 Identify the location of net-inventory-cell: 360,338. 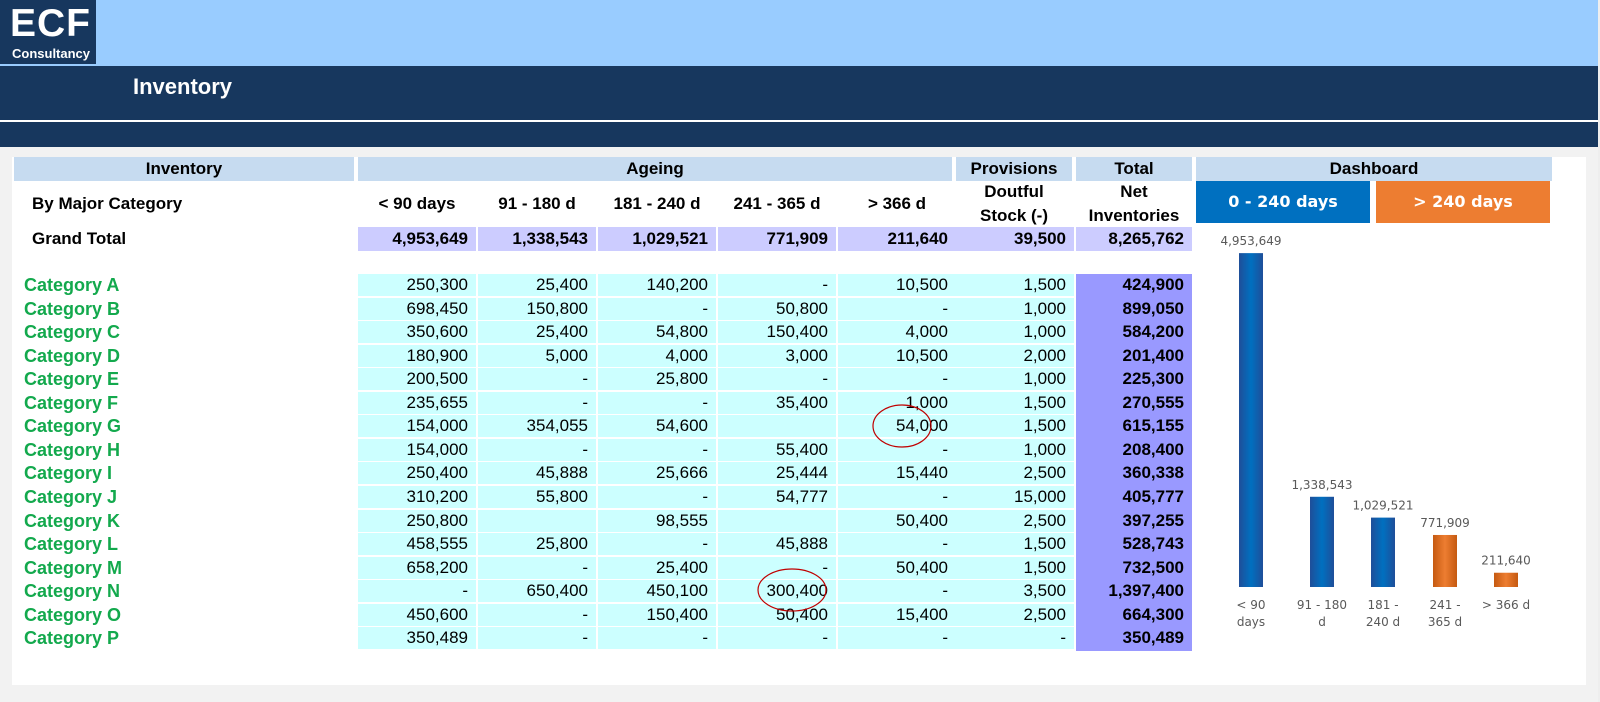
(1134, 474).